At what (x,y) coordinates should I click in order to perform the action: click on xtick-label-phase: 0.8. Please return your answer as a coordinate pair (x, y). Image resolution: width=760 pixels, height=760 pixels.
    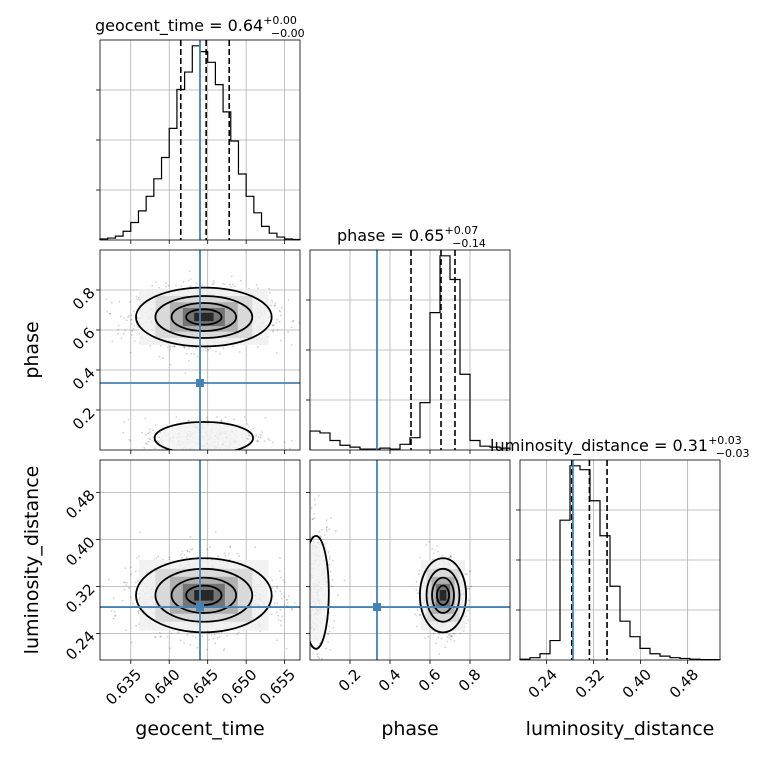
    Looking at the image, I should click on (470, 681).